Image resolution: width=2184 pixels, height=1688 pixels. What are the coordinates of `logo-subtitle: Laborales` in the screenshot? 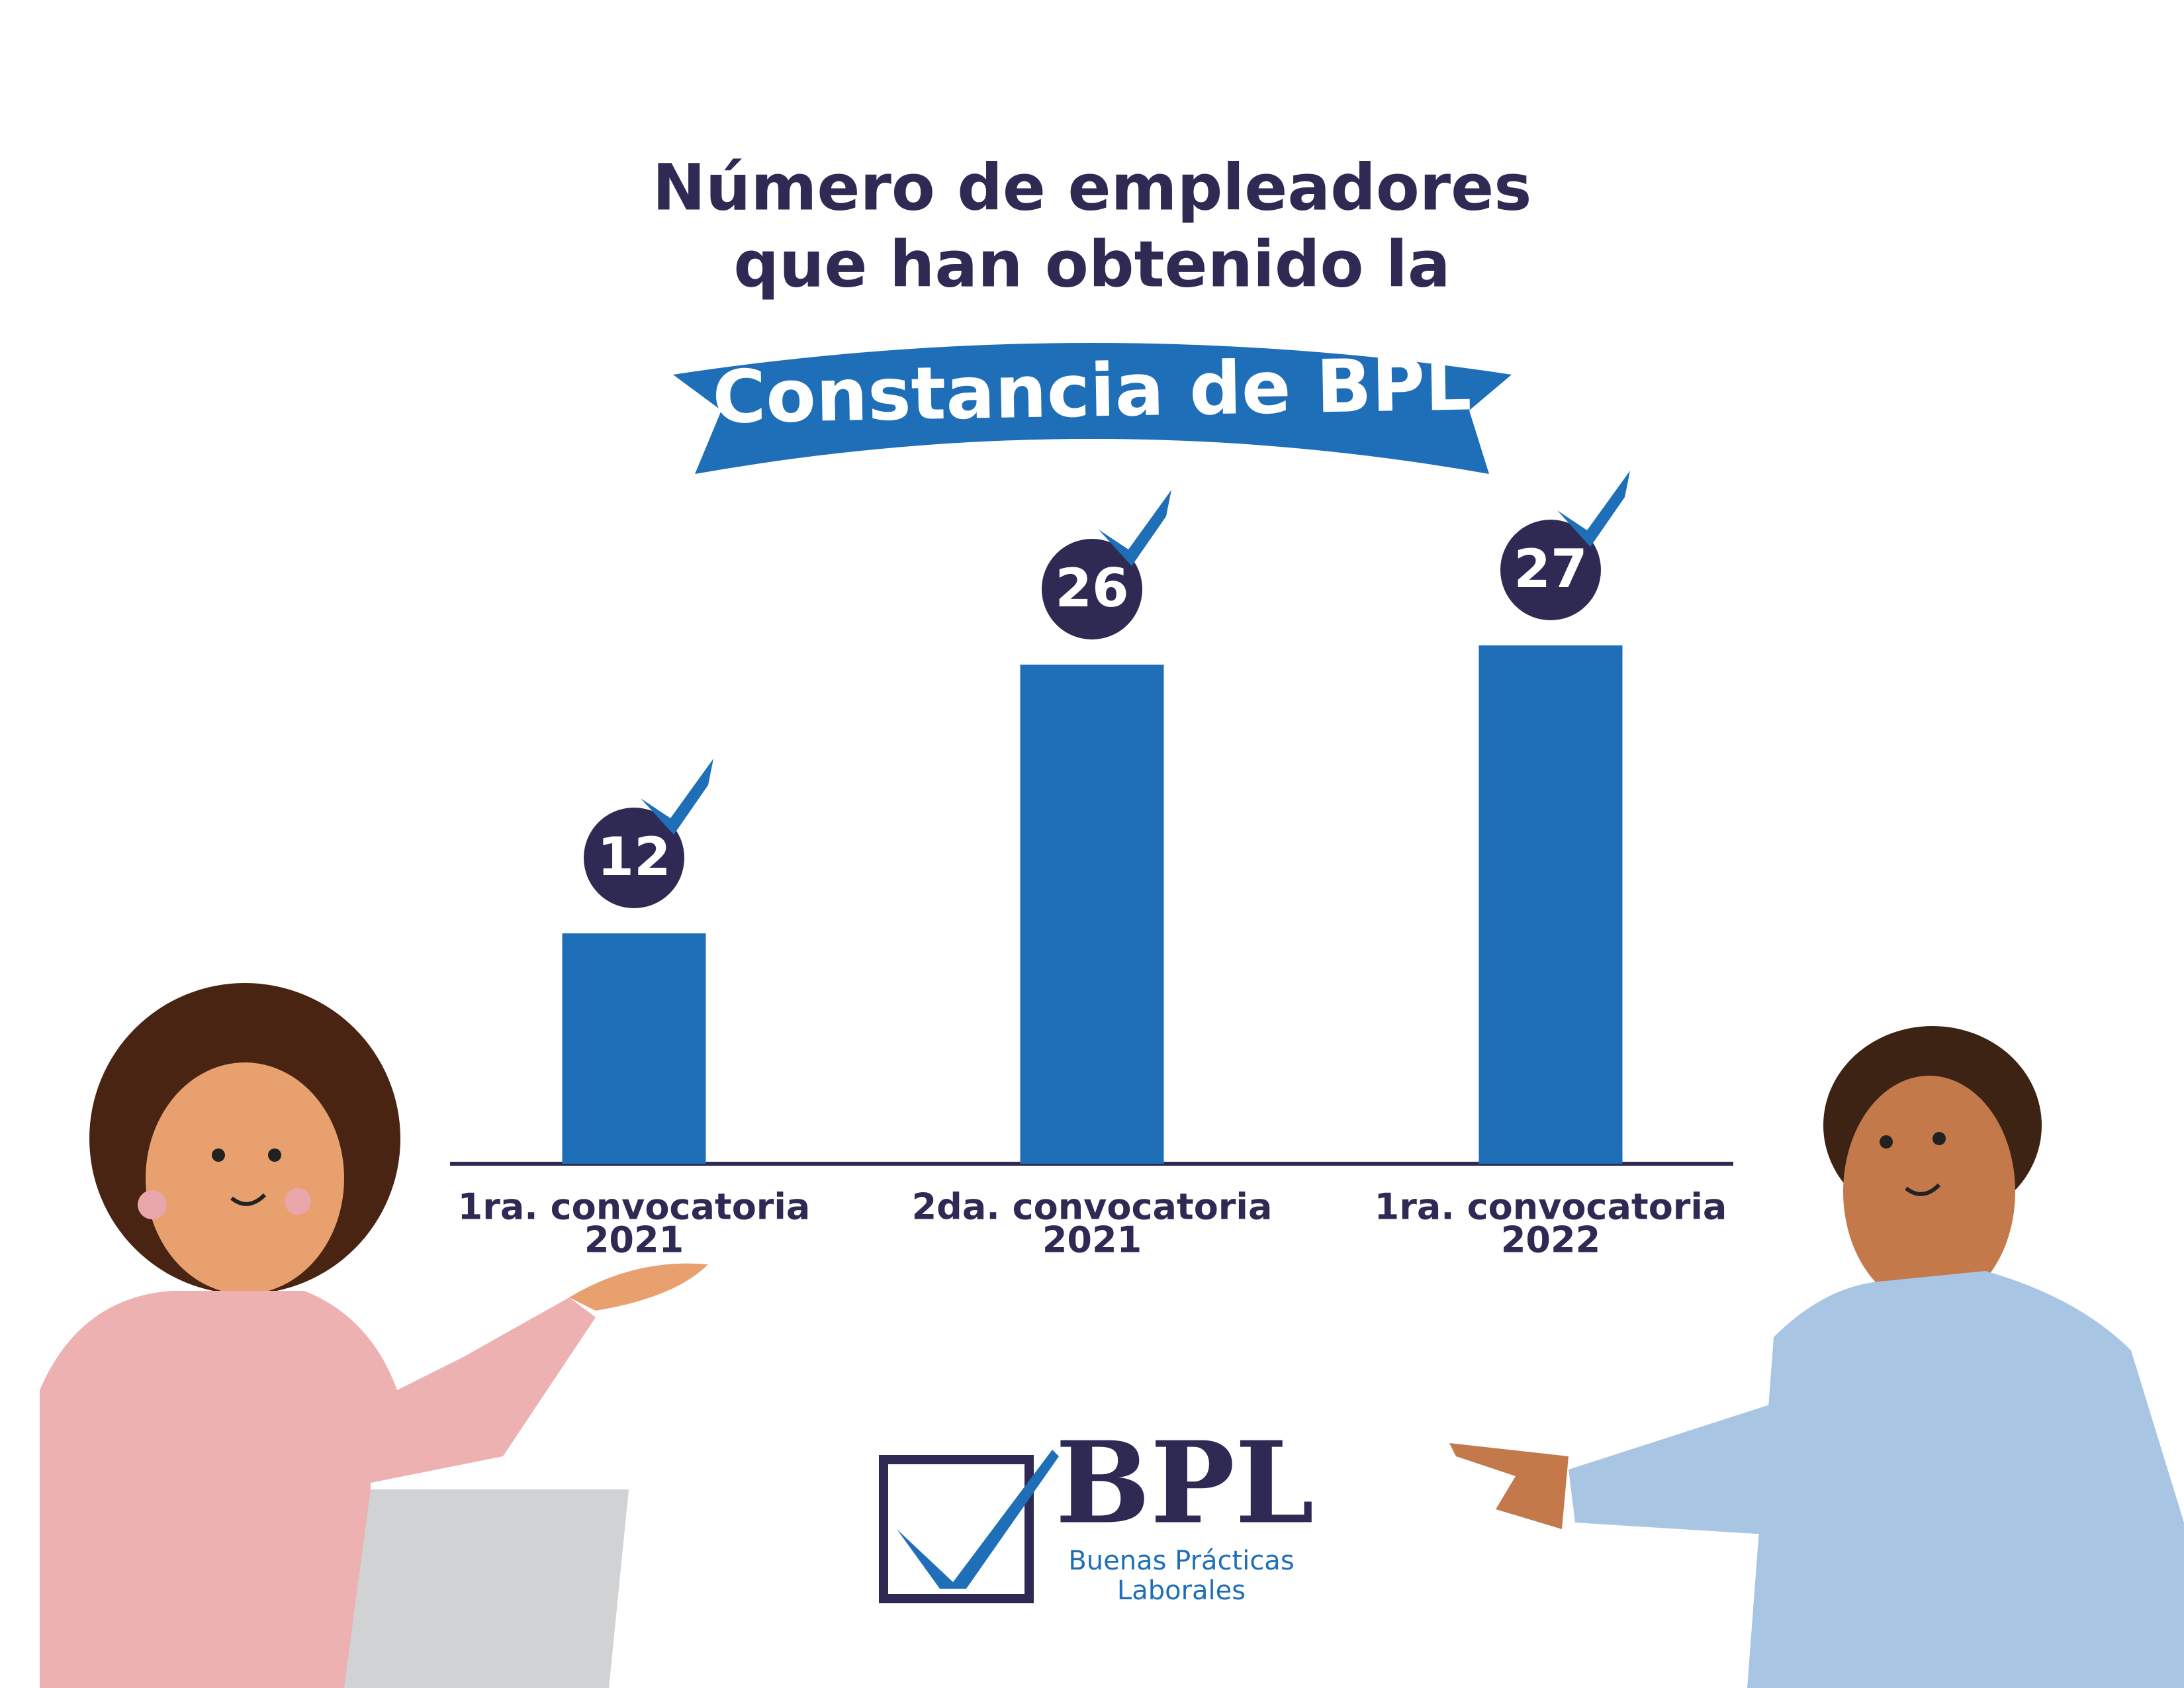 It's located at (1181, 1590).